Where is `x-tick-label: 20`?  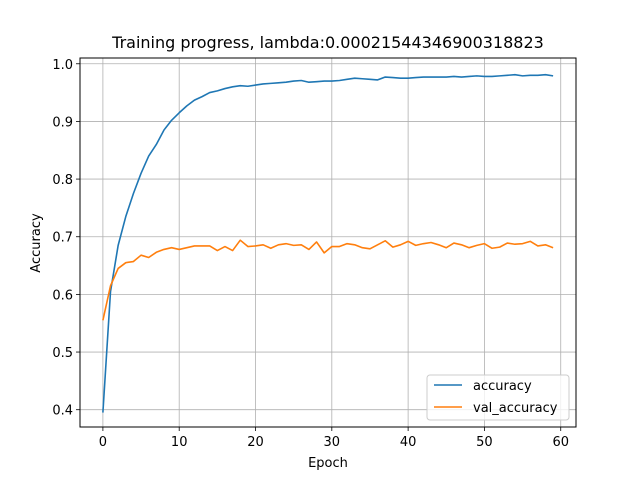 x-tick-label: 20 is located at coordinates (255, 442).